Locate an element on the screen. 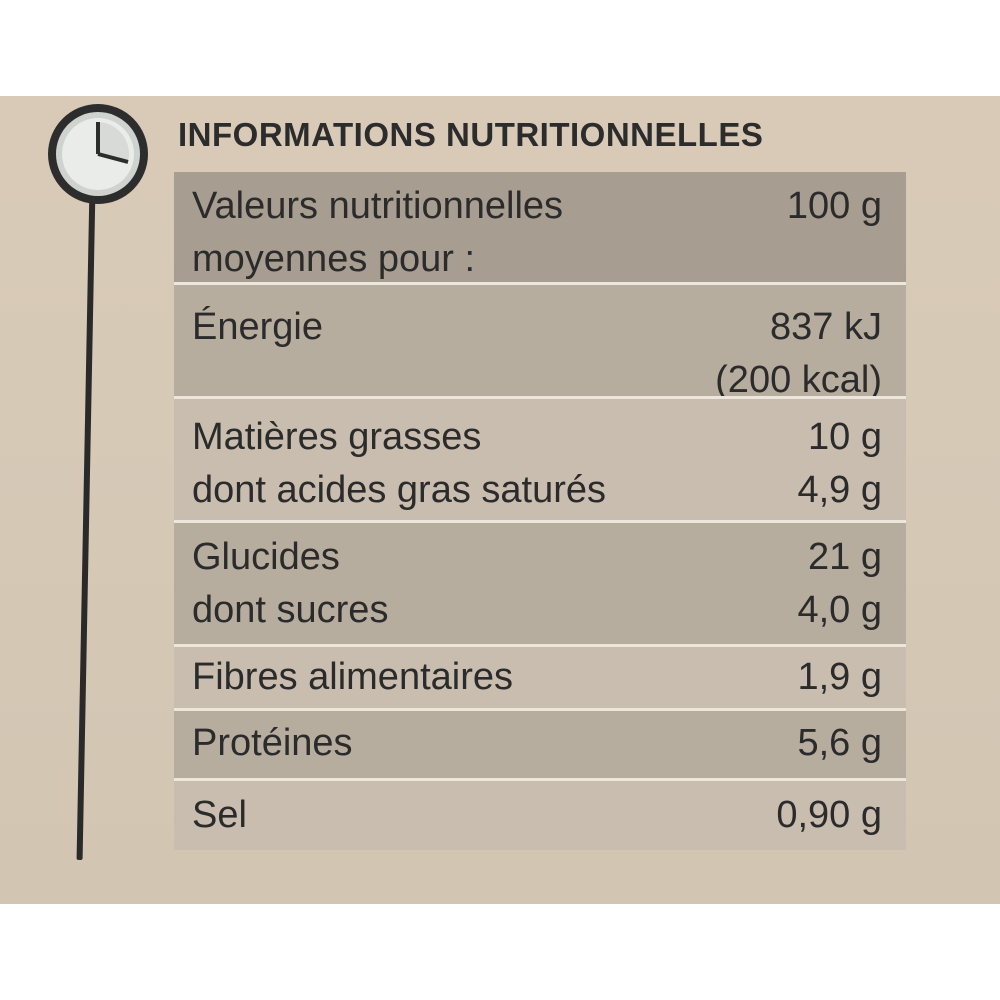  header-label-line1: Valeurs nutritionnelles is located at coordinates (378, 206).